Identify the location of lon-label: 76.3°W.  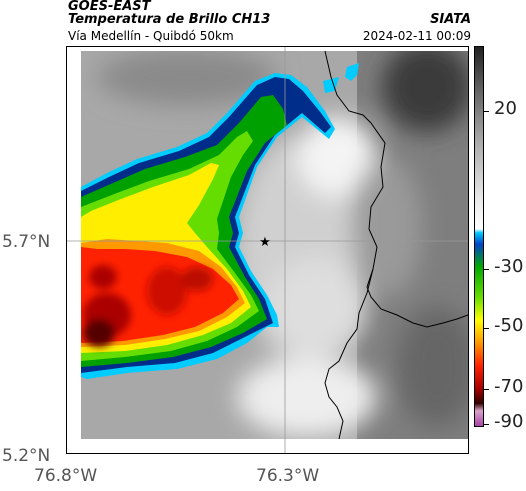
(288, 476).